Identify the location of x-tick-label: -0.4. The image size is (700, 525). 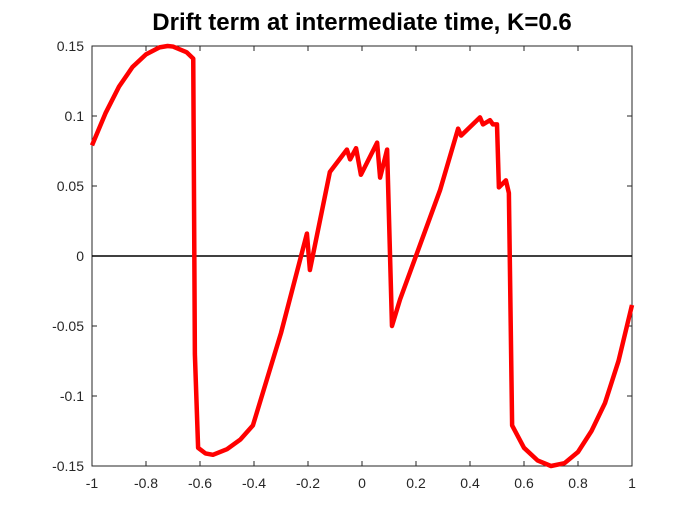
(254, 483).